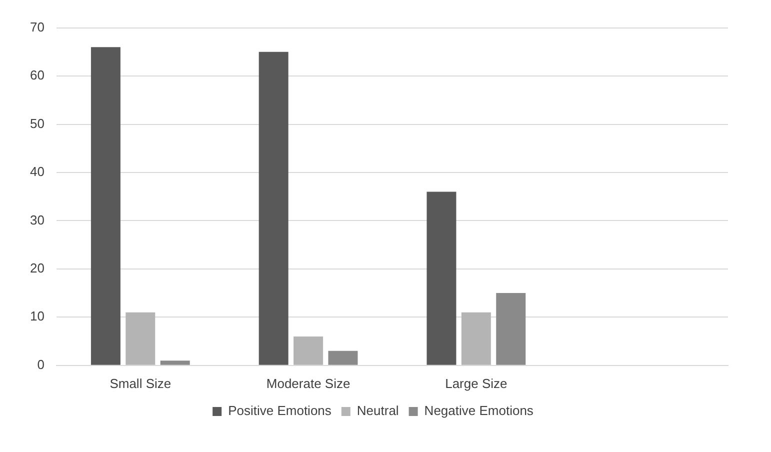 The image size is (771, 452). I want to click on y-tick-label: 50, so click(37, 123).